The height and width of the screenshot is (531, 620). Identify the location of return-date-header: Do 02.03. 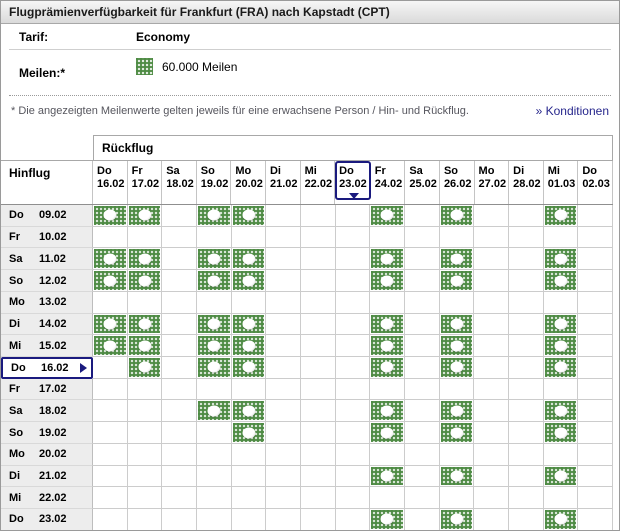
(595, 182).